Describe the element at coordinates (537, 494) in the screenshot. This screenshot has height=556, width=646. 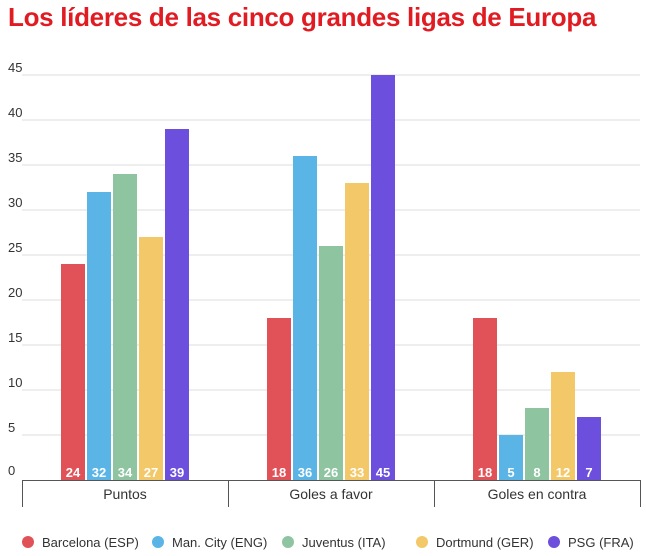
I see `x-category-label: Goles en contra` at that location.